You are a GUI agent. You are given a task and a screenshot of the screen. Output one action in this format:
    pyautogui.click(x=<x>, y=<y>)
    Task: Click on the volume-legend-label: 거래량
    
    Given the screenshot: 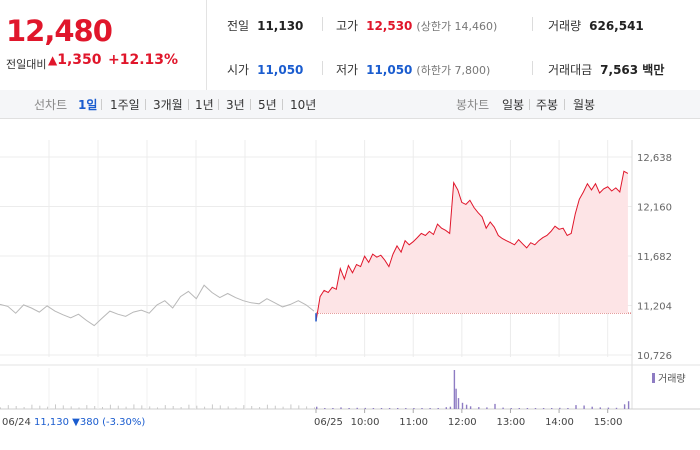 What is the action you would take?
    pyautogui.click(x=672, y=379)
    